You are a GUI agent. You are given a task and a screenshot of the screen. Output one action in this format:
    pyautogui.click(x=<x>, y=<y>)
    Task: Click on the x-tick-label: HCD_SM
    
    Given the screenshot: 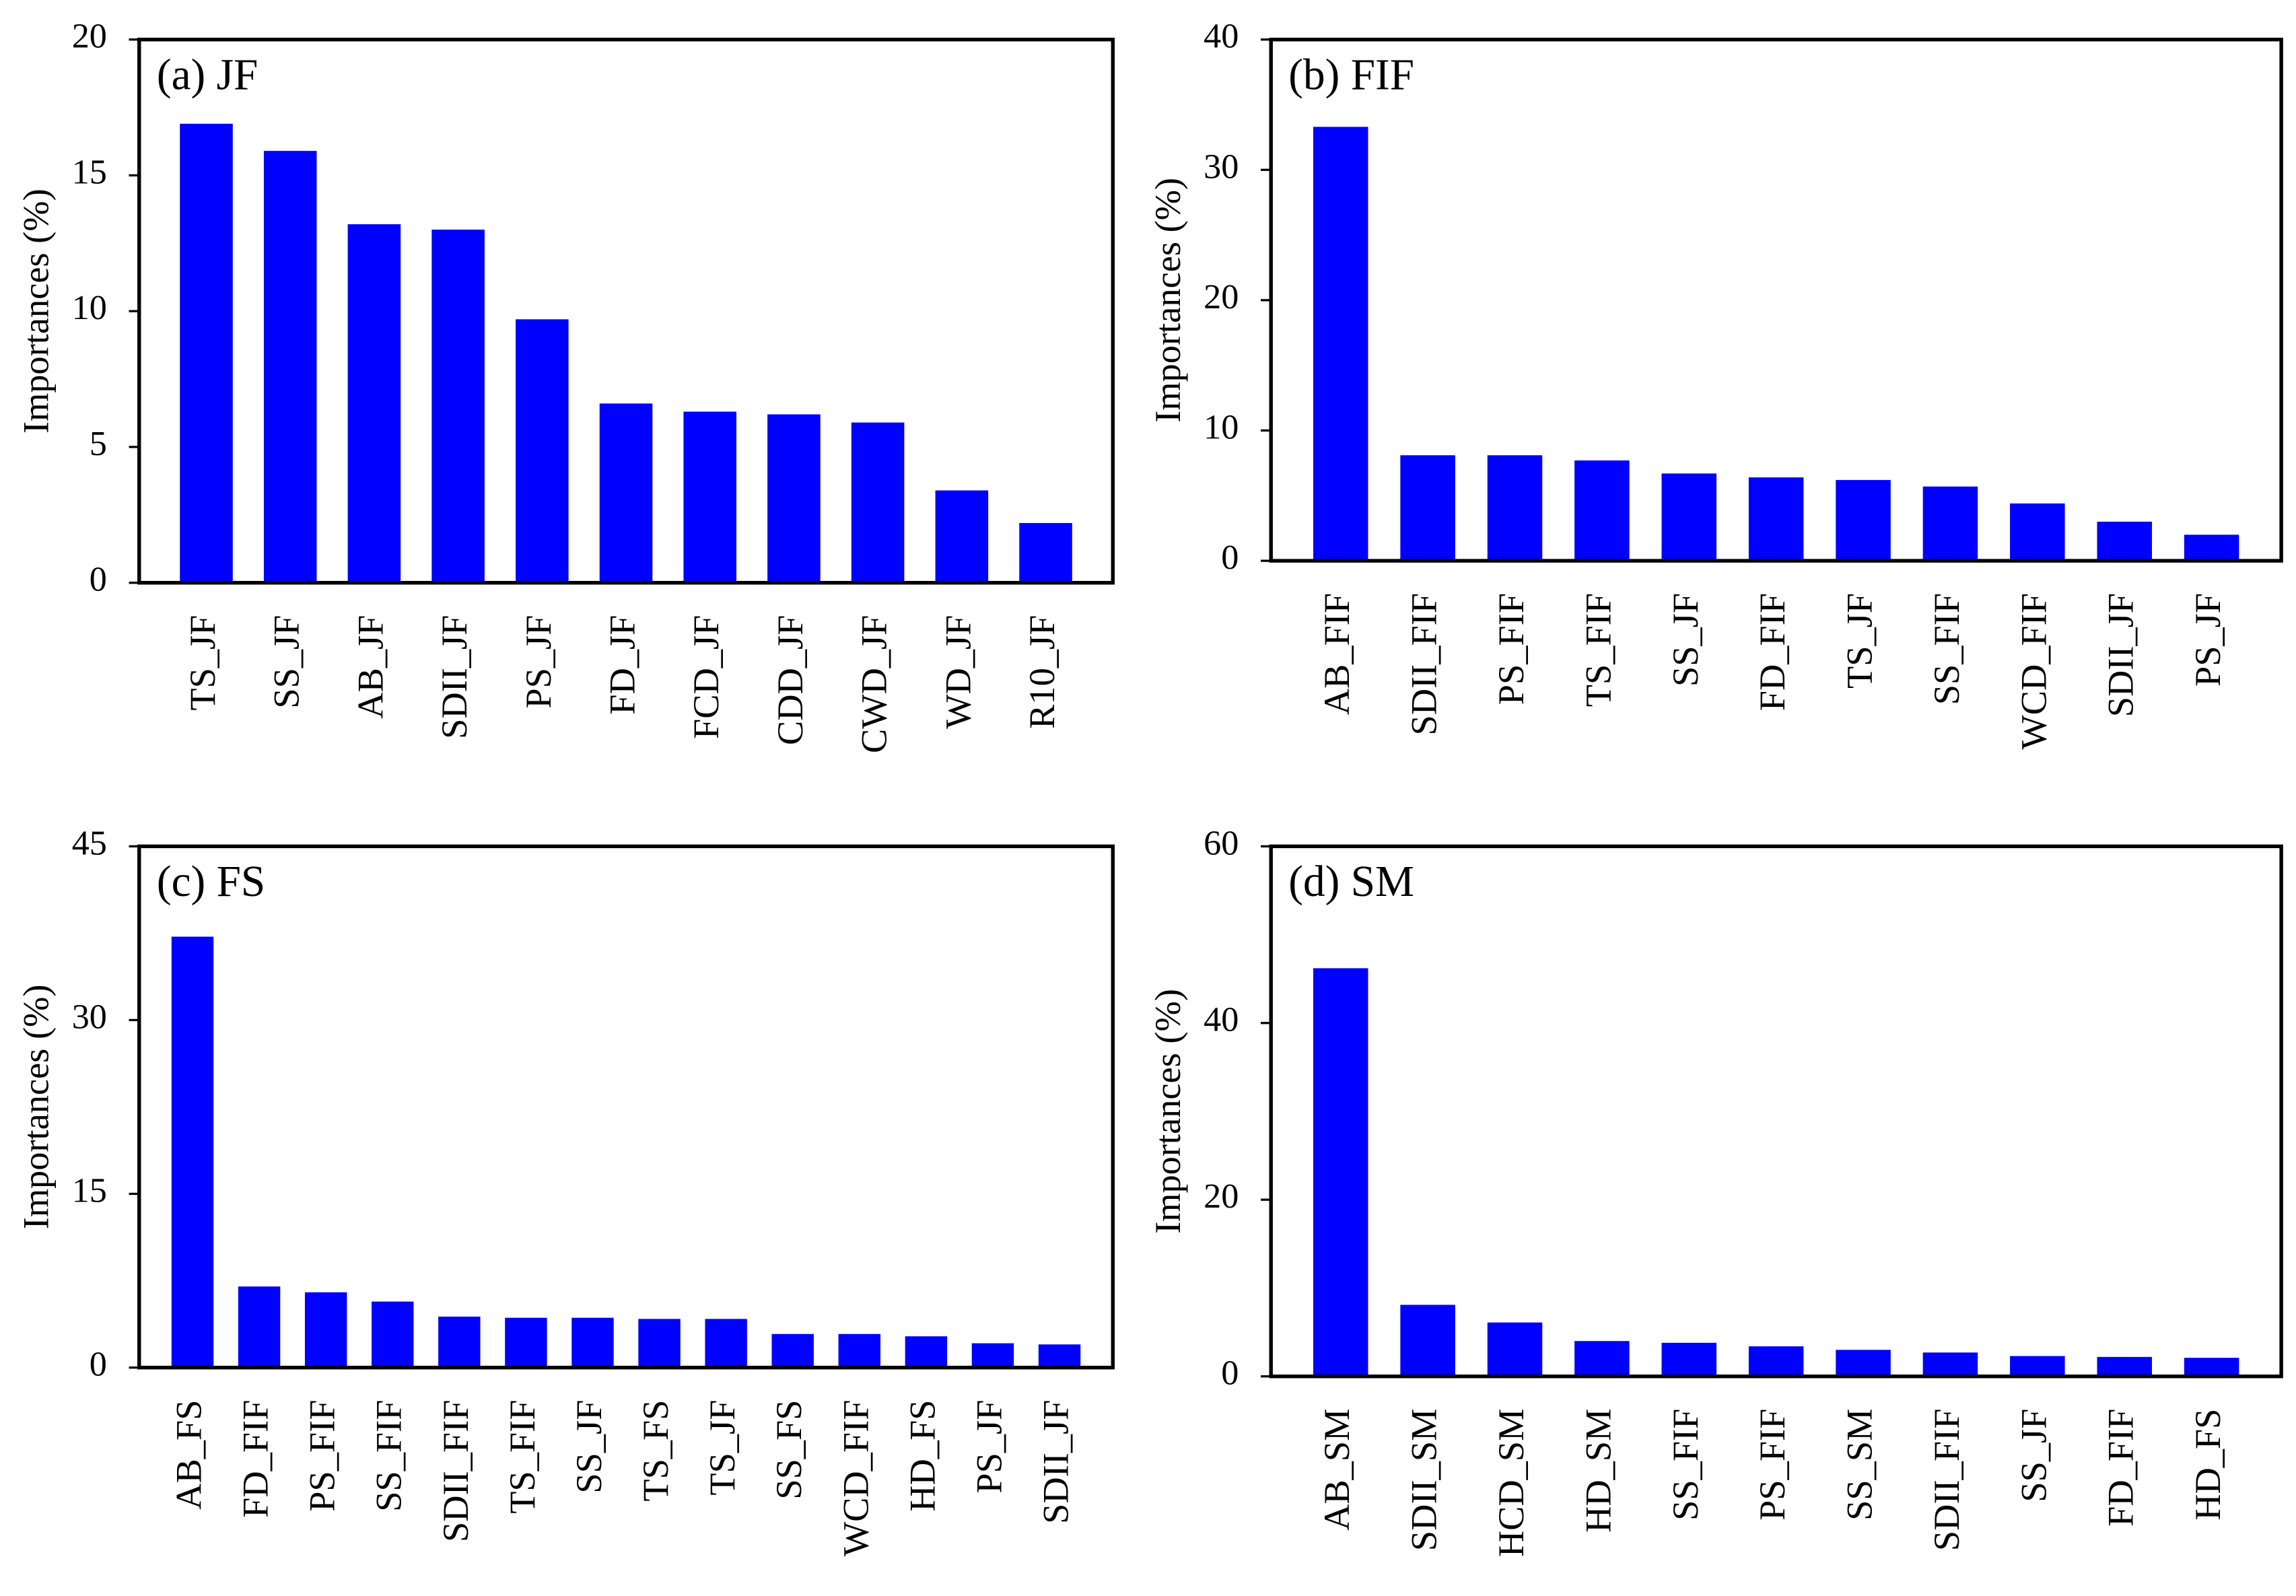 What is the action you would take?
    pyautogui.click(x=1511, y=1483)
    